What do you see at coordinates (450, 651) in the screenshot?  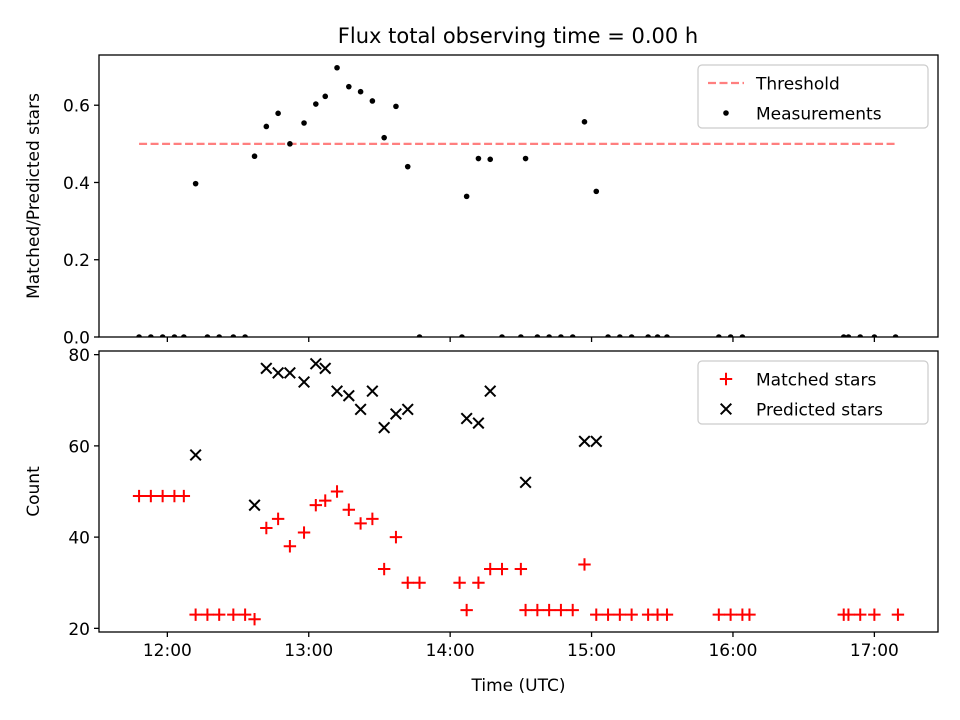 I see `bottom-xtick-label-2: 14:00` at bounding box center [450, 651].